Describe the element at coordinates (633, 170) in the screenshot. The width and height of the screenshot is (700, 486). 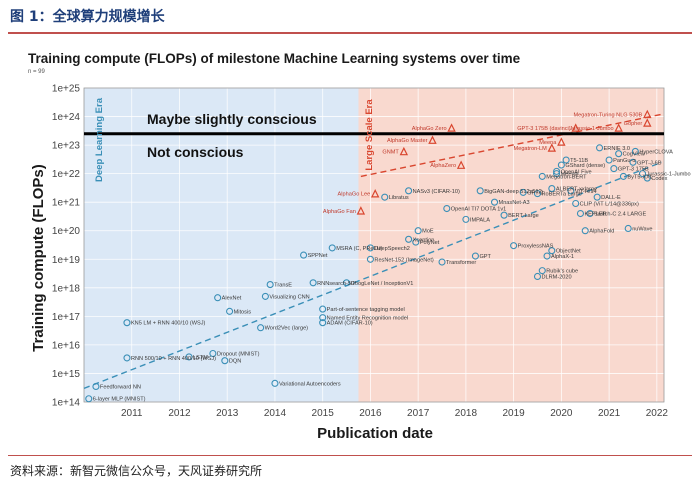
I see `data-point-label: GPT-3 175B` at that location.